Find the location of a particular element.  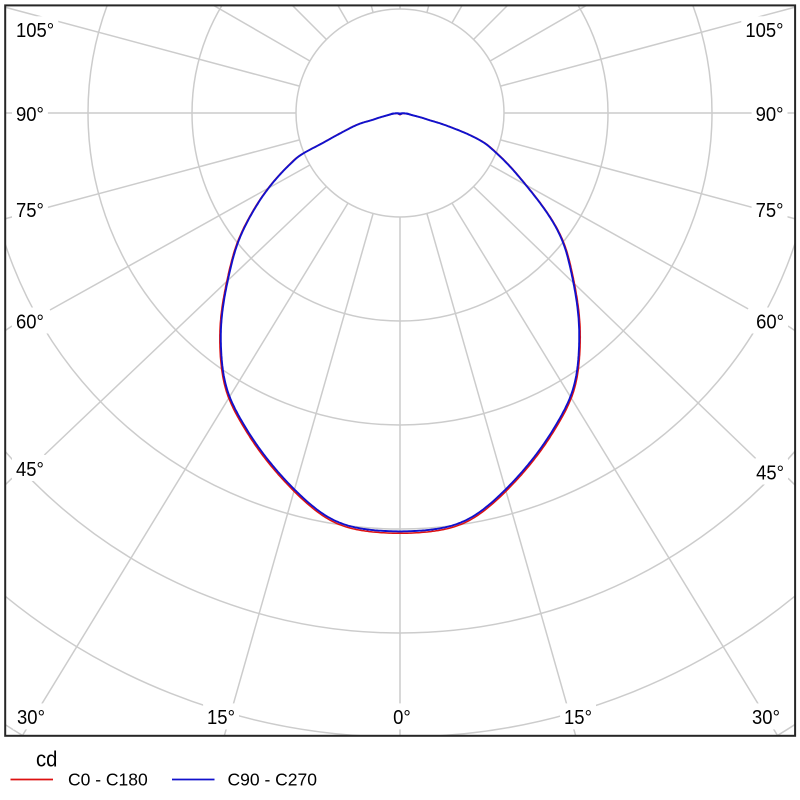

svg-text: C0 - C180 is located at coordinates (108, 780).